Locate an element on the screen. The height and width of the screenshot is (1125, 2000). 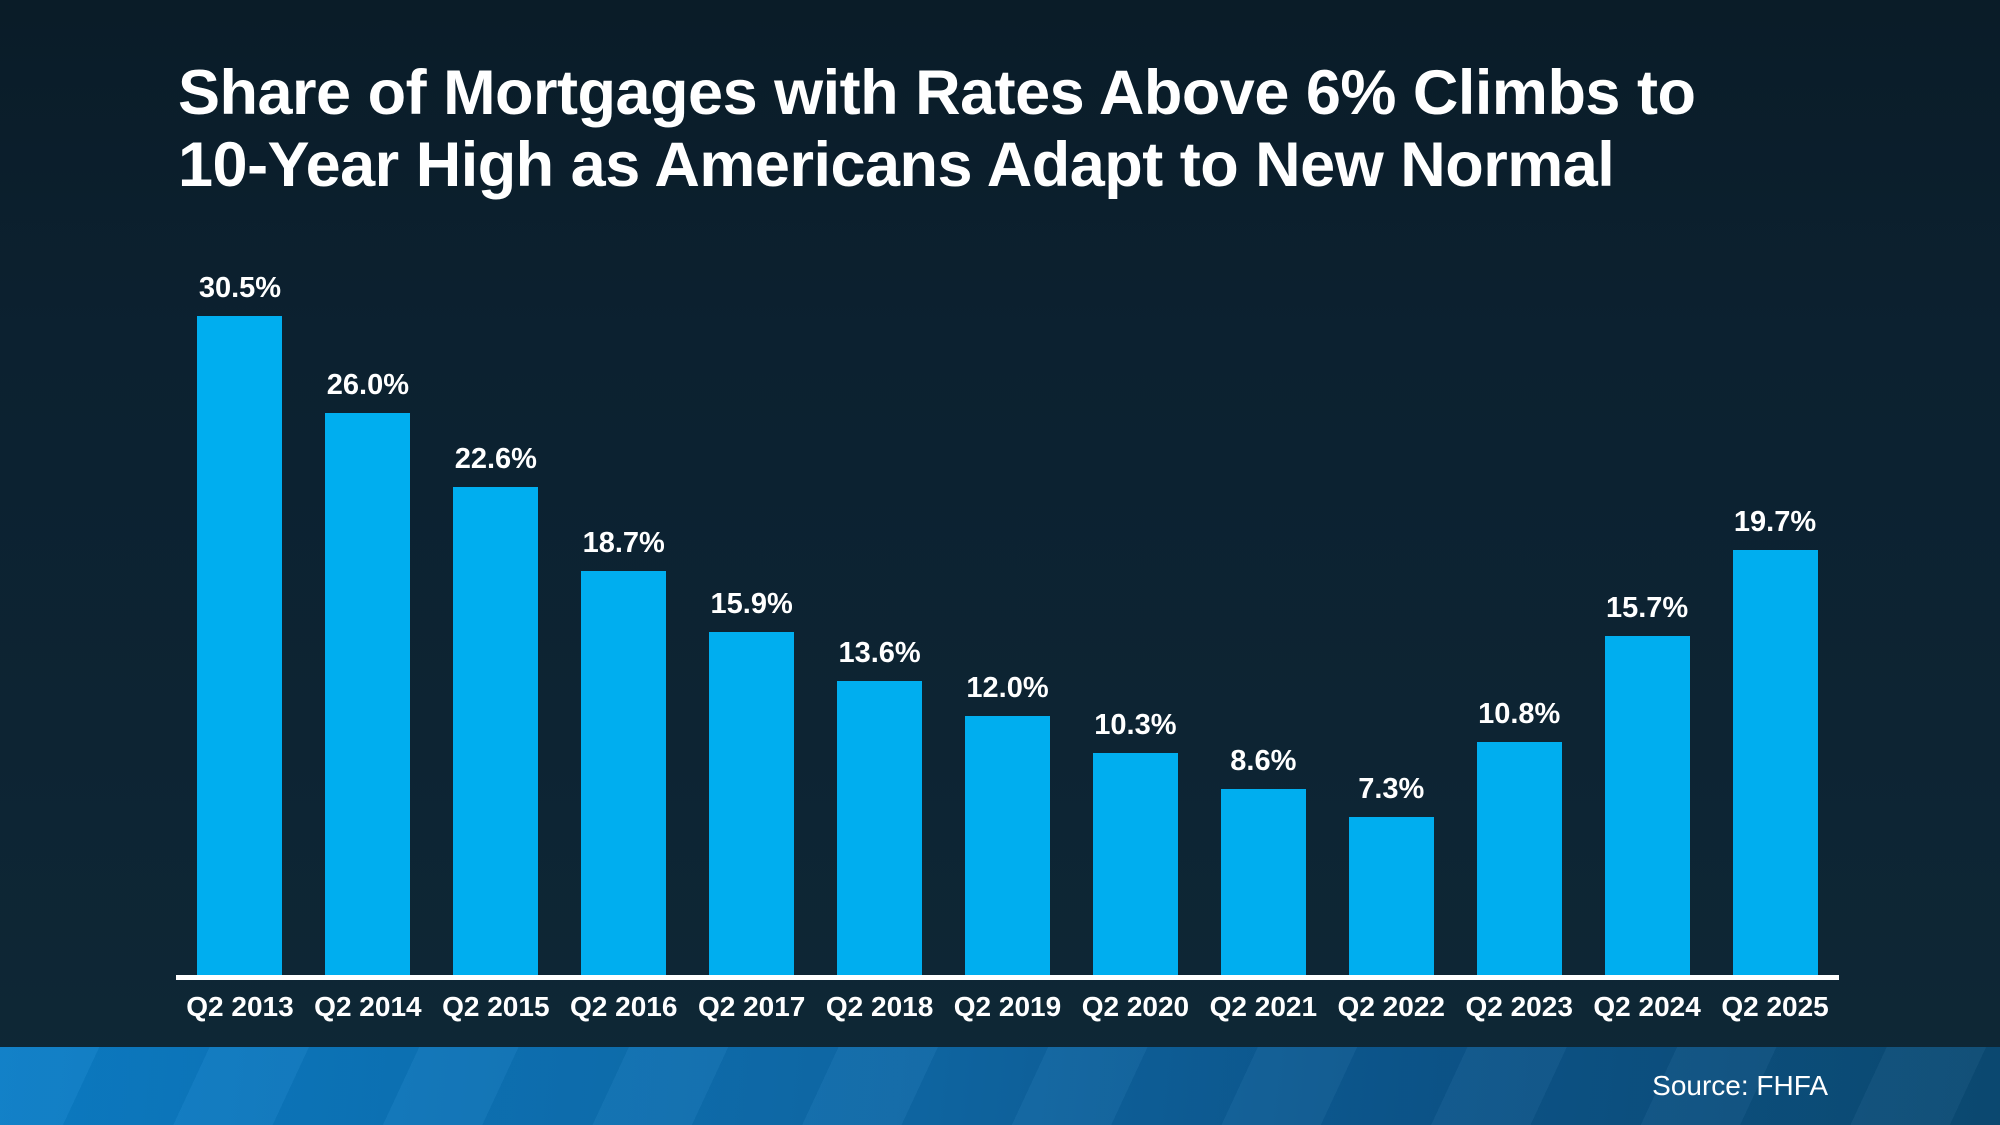
x-axis-label: Q2 2023 is located at coordinates (1519, 1006).